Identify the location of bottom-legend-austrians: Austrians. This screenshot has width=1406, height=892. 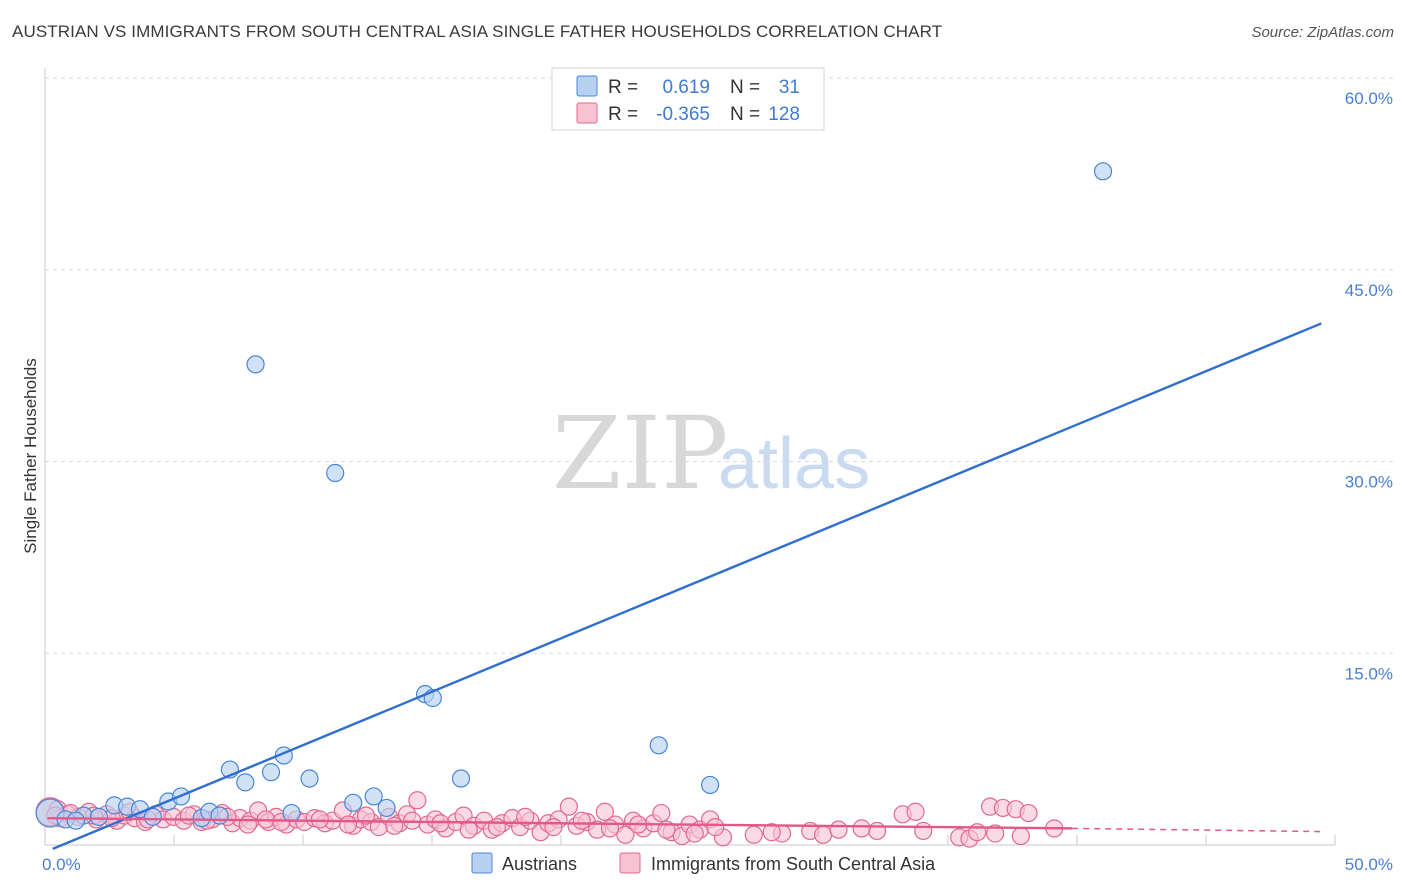
(539, 864).